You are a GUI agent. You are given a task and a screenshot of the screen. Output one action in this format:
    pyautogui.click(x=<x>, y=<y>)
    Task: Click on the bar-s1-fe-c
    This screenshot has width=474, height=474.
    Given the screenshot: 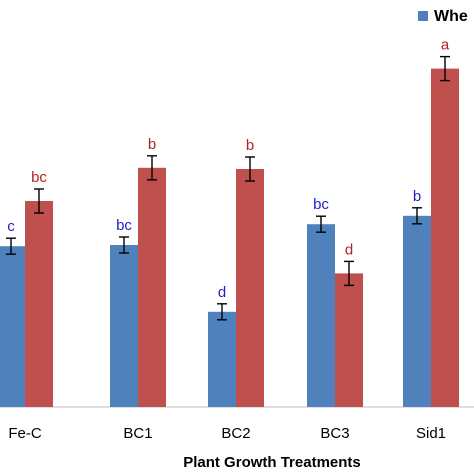 What is the action you would take?
    pyautogui.click(x=12, y=326)
    